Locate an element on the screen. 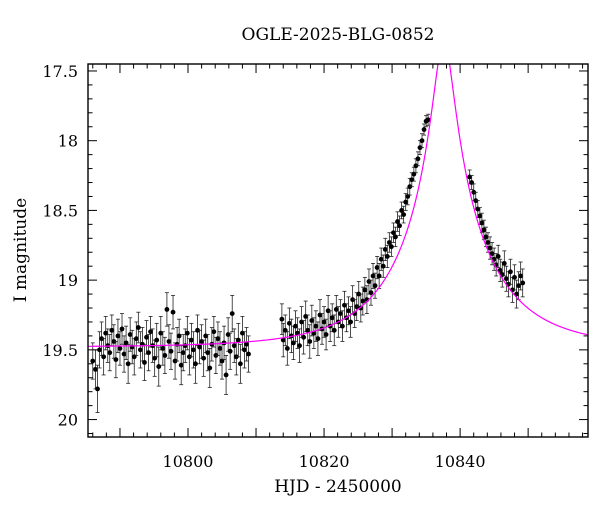 The width and height of the screenshot is (600, 517). x-axis-title: HJD - 2450000 is located at coordinates (338, 487).